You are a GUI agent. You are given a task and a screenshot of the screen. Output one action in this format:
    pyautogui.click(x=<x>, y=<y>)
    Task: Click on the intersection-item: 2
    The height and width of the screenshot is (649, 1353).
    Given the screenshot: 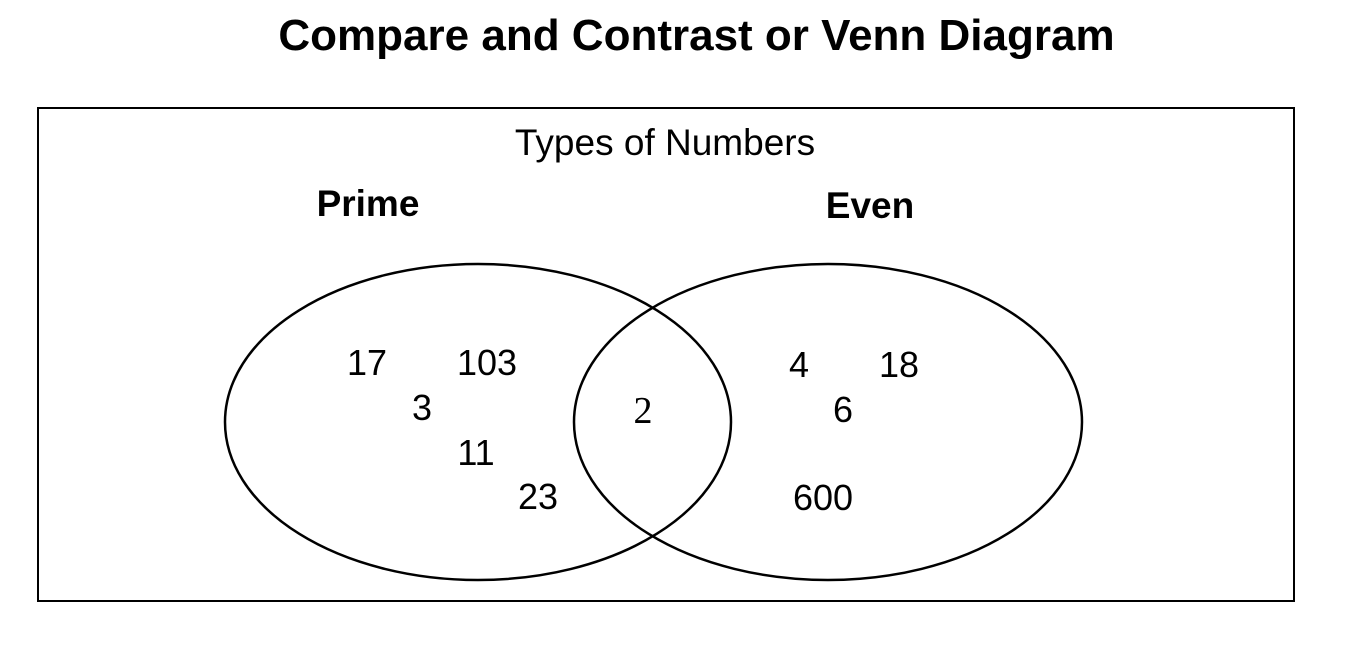 What is the action you would take?
    pyautogui.click(x=643, y=411)
    